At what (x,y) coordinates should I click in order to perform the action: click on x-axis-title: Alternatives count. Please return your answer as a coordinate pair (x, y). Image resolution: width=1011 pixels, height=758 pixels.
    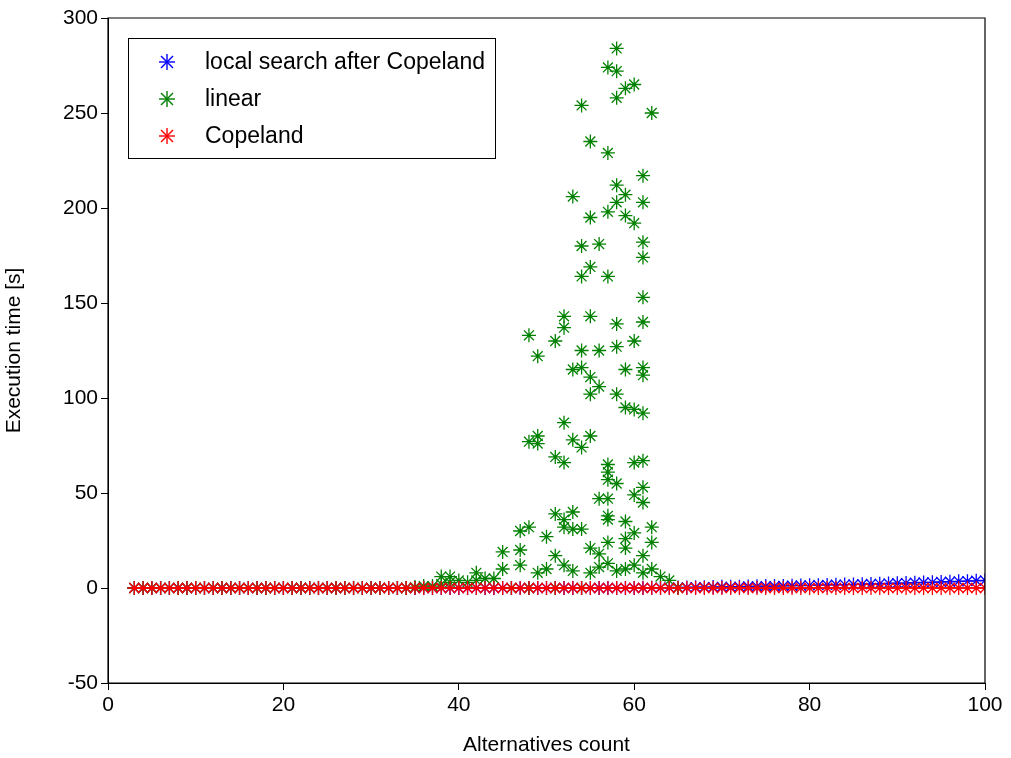
    Looking at the image, I should click on (547, 744).